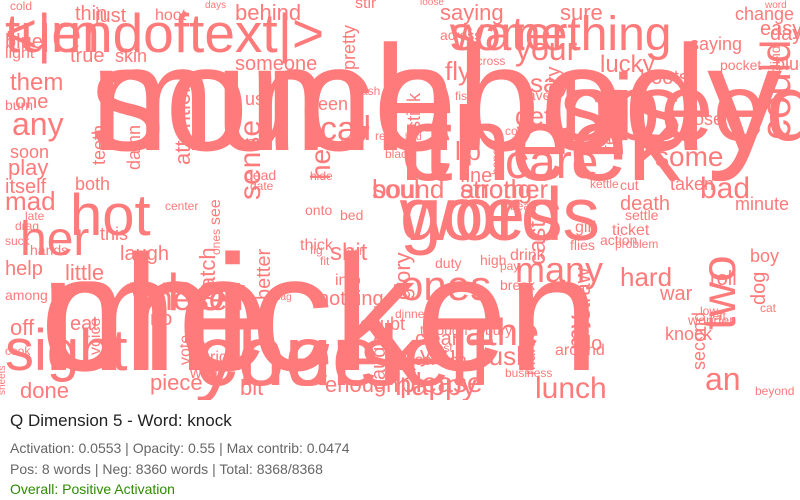  What do you see at coordinates (718, 316) in the screenshot?
I see `cloud-word: left` at bounding box center [718, 316].